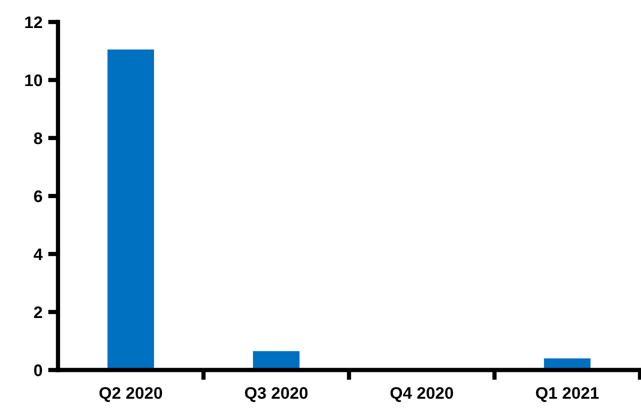  I want to click on x-tick-label: Q1 2021, so click(567, 394).